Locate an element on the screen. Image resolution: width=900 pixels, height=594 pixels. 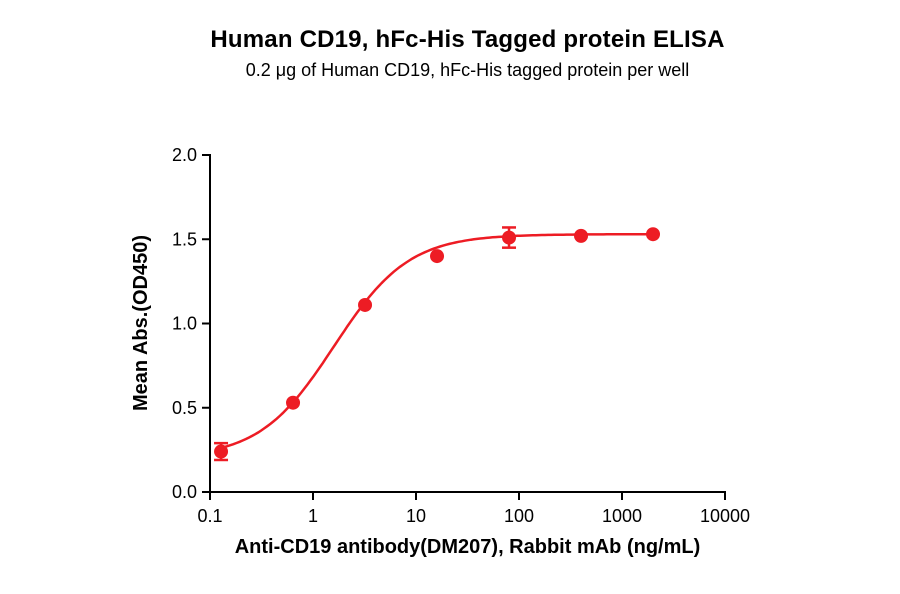
y-tick-label: 1.0 is located at coordinates (184, 324).